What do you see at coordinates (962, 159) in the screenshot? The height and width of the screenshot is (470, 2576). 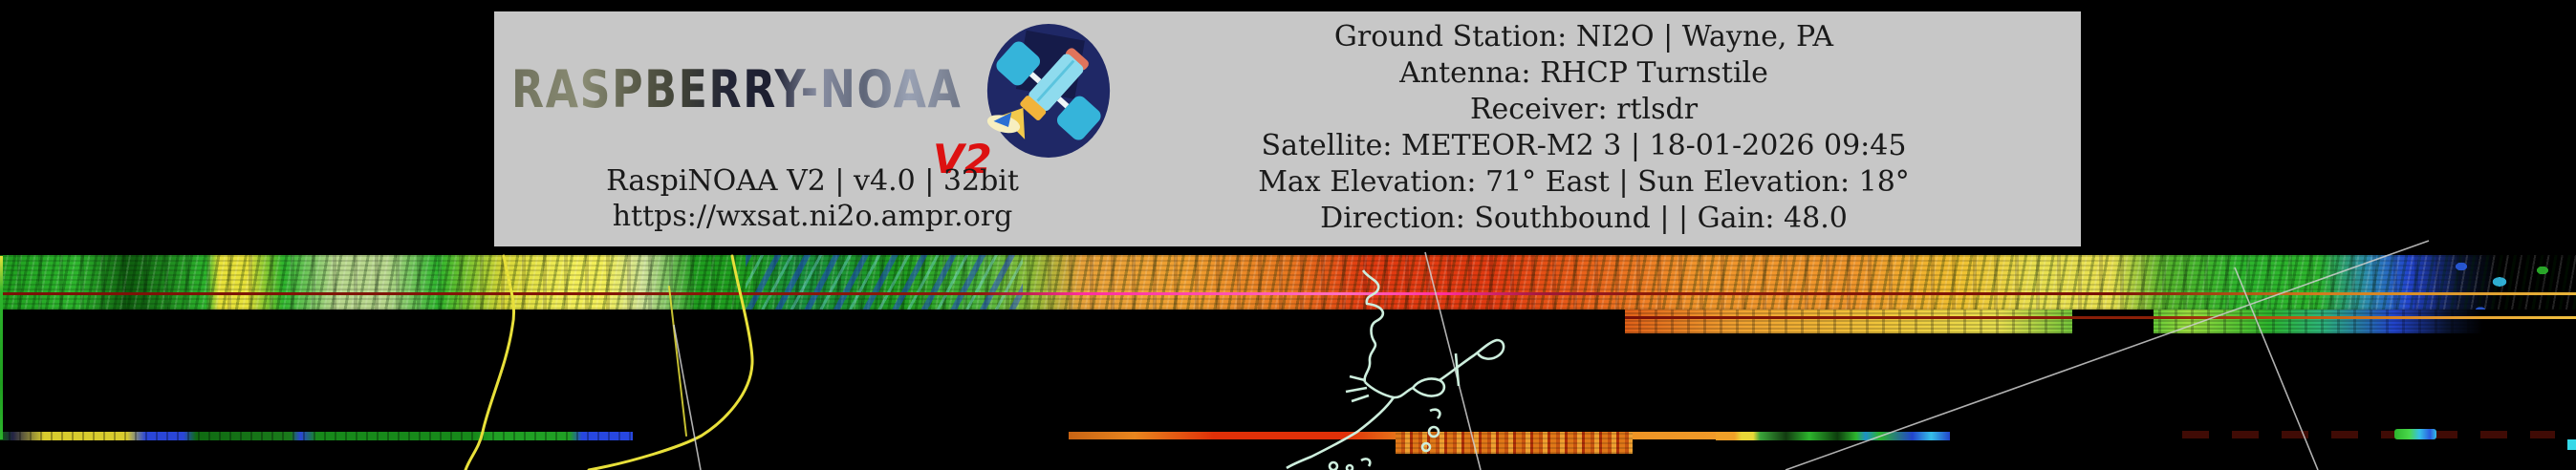 I see `version-badge: V2` at bounding box center [962, 159].